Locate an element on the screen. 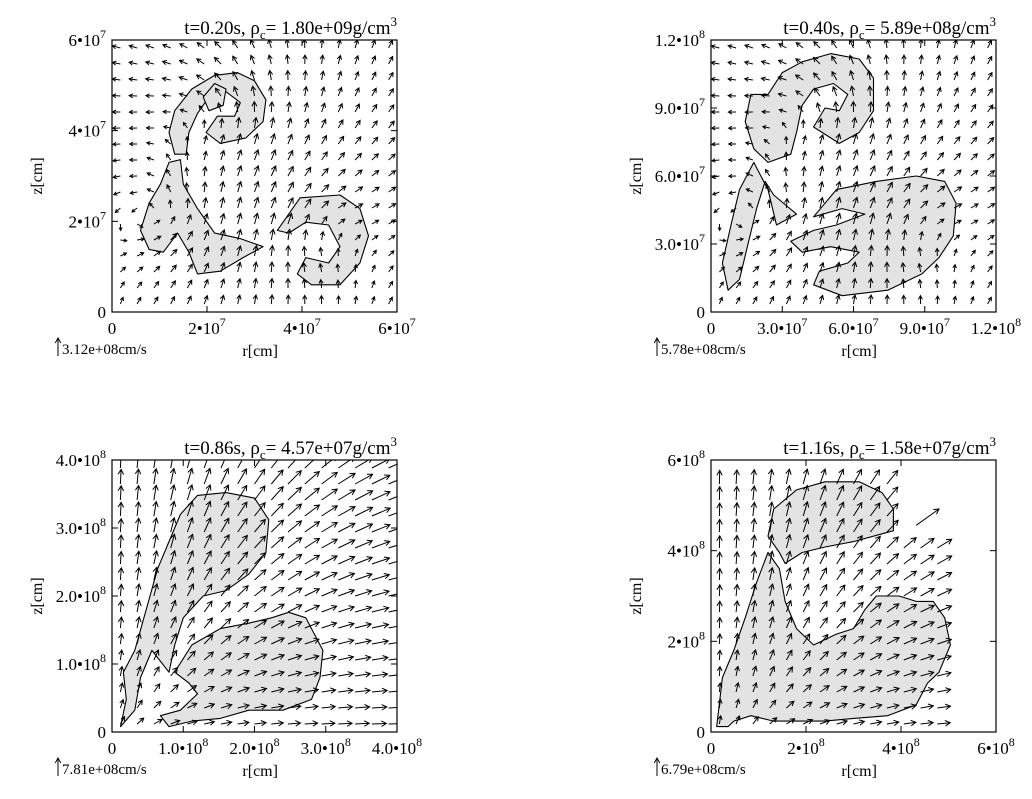 This screenshot has width=1032, height=799. velocity-scale-arrow is located at coordinates (657, 766).